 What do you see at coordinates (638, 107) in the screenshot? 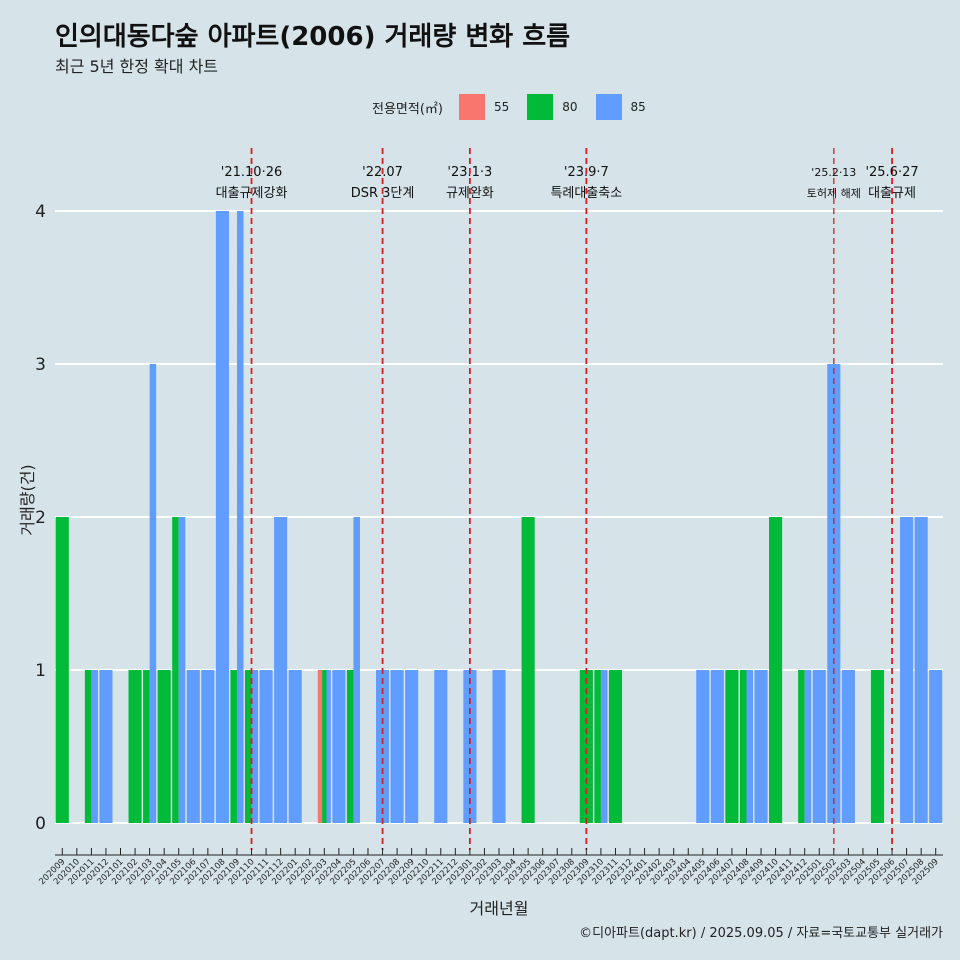
I see `legend-label-85: 85` at bounding box center [638, 107].